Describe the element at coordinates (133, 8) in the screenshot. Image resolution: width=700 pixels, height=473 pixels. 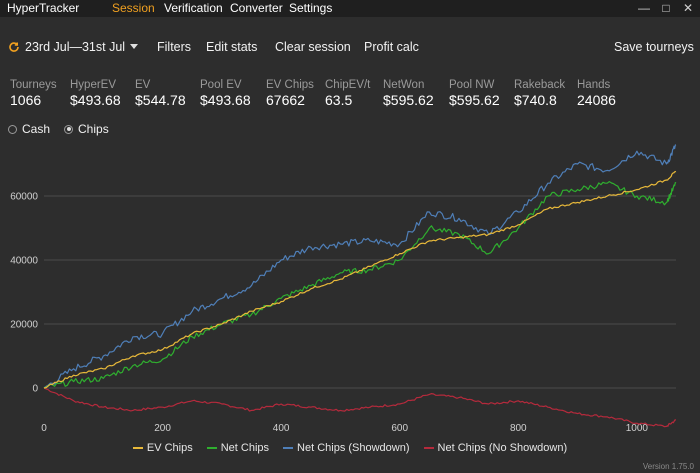
I see `menu-session: Session` at that location.